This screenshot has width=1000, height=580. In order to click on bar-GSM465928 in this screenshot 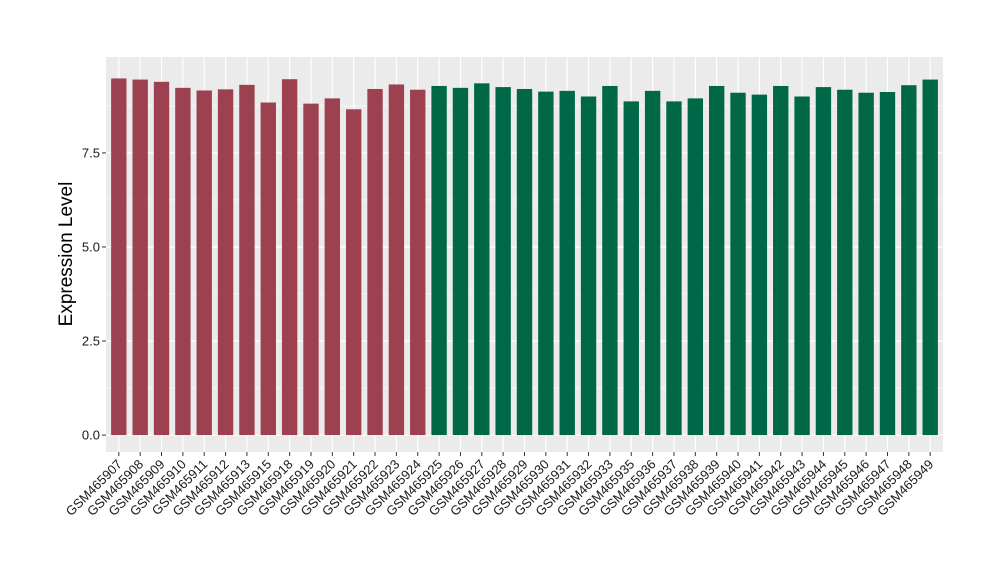, I will do `click(503, 261)`.